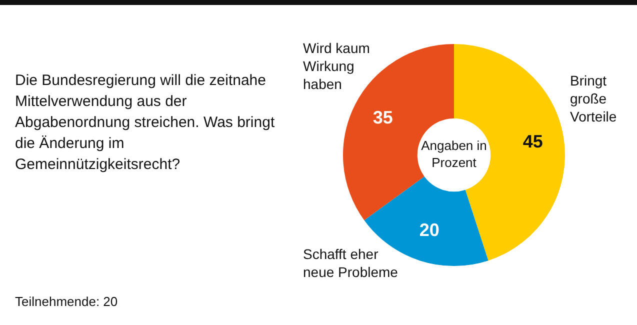  I want to click on data-label: 45, so click(532, 141).